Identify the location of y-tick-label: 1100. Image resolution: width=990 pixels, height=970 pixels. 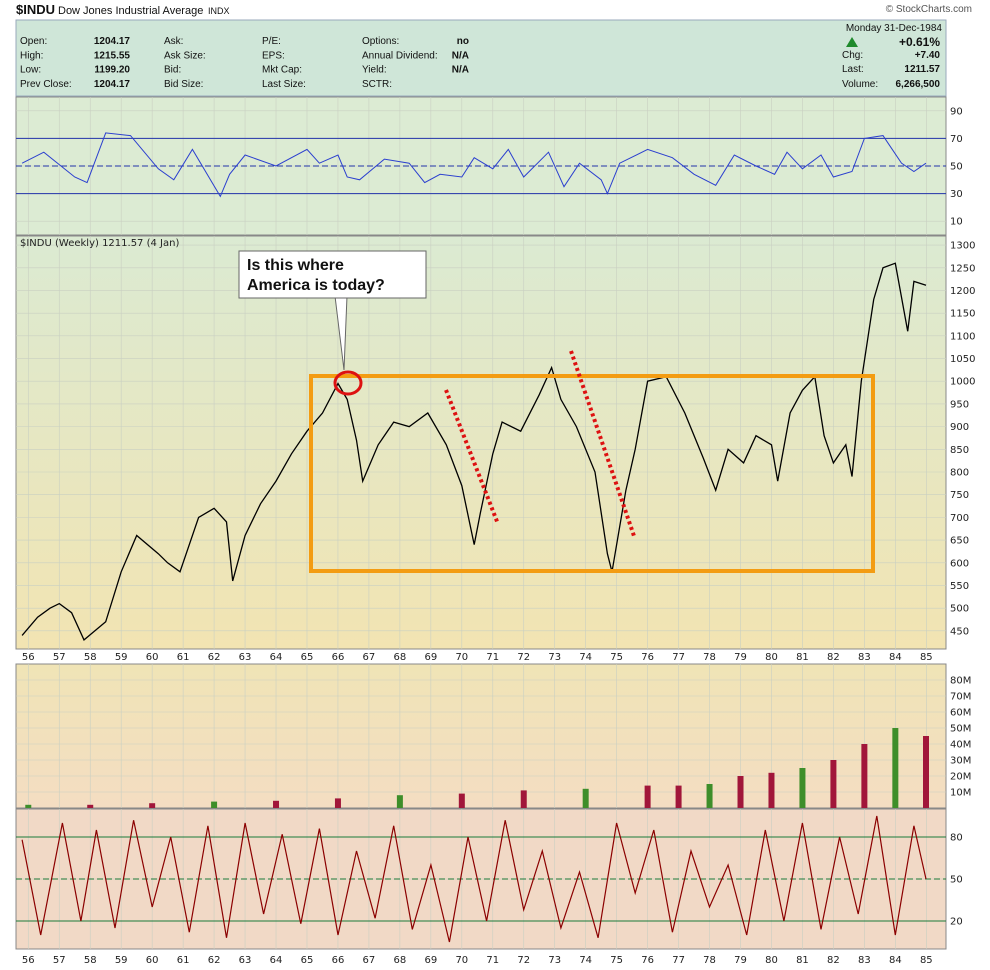
(962, 336).